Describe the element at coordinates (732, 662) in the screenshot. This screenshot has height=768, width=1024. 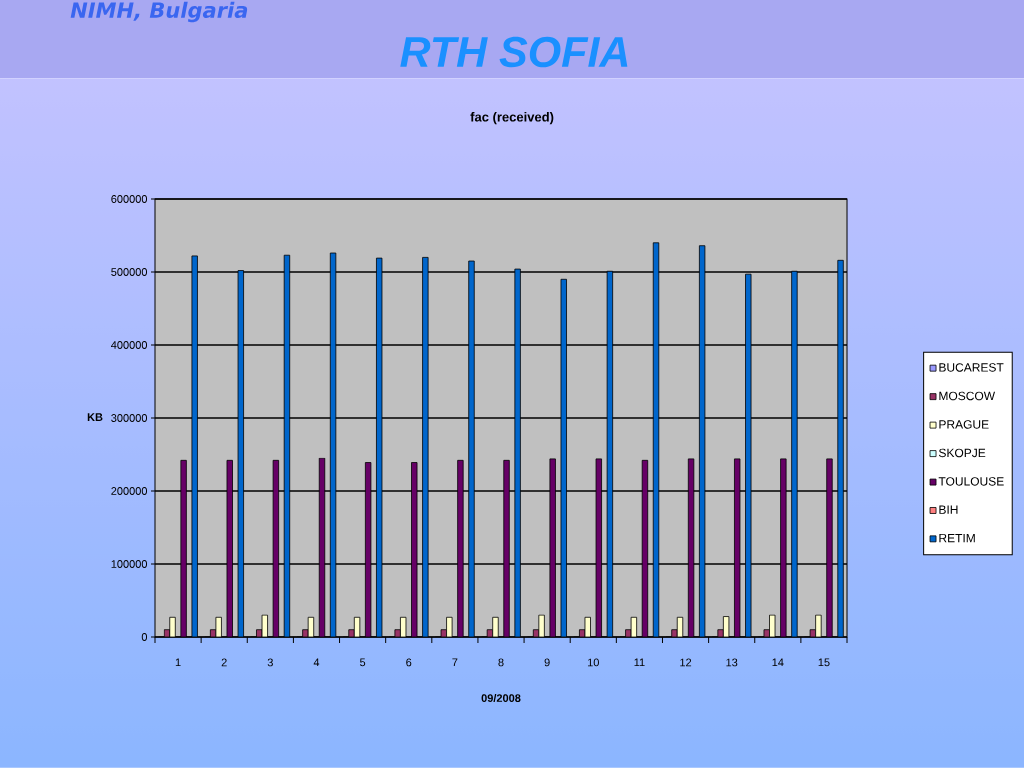
I see `x-tick-label: 13` at that location.